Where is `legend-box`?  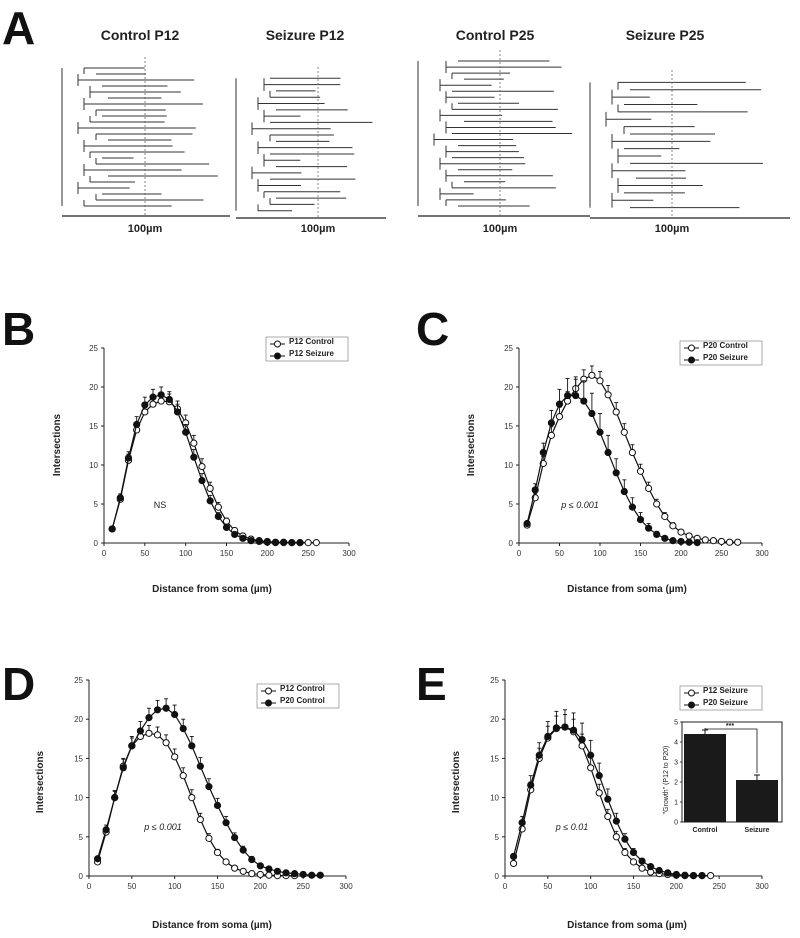 legend-box is located at coordinates (298, 696).